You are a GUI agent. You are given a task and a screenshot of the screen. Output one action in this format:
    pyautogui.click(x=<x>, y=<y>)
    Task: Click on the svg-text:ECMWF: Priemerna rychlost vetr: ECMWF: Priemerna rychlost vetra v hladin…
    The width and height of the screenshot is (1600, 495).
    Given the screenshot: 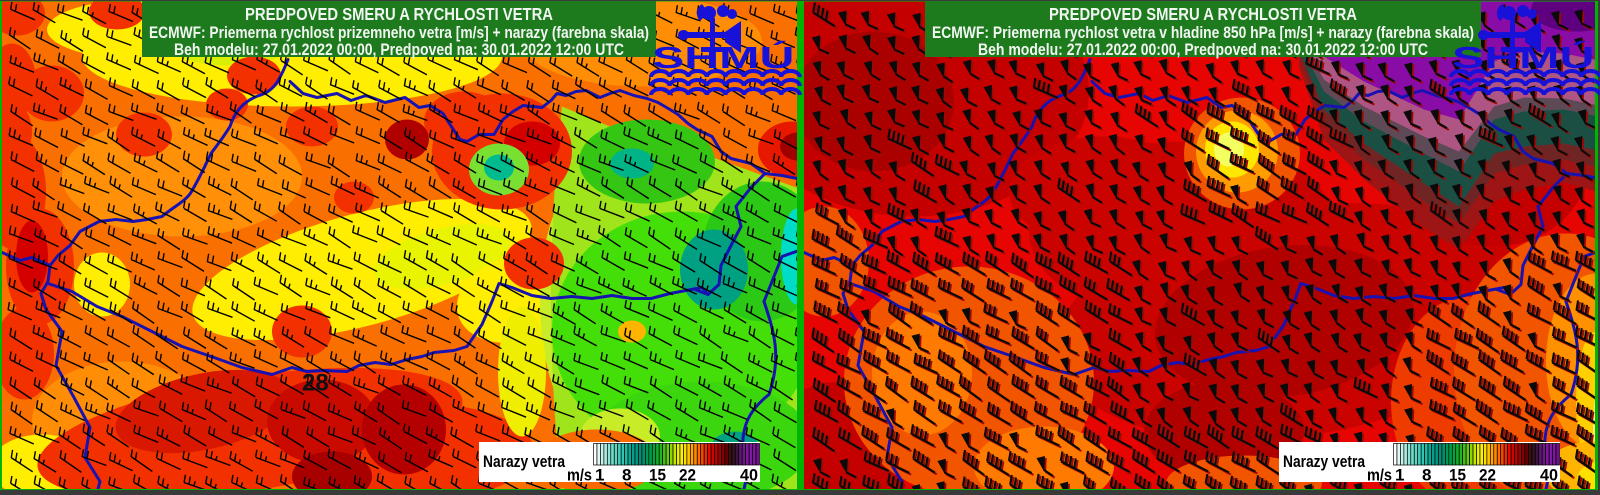 What is the action you would take?
    pyautogui.click(x=1203, y=32)
    